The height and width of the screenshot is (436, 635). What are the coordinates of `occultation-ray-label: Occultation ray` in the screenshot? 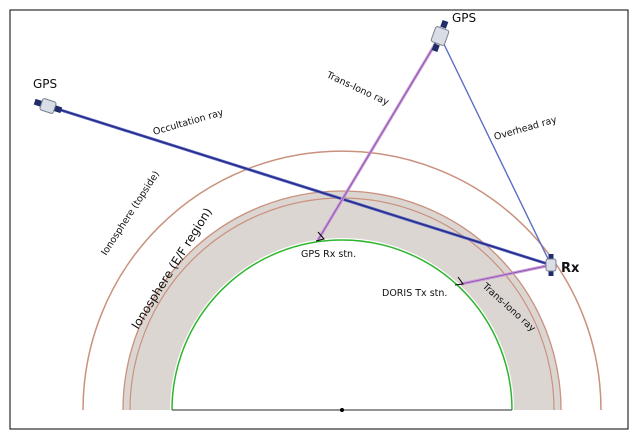 It's located at (188, 122).